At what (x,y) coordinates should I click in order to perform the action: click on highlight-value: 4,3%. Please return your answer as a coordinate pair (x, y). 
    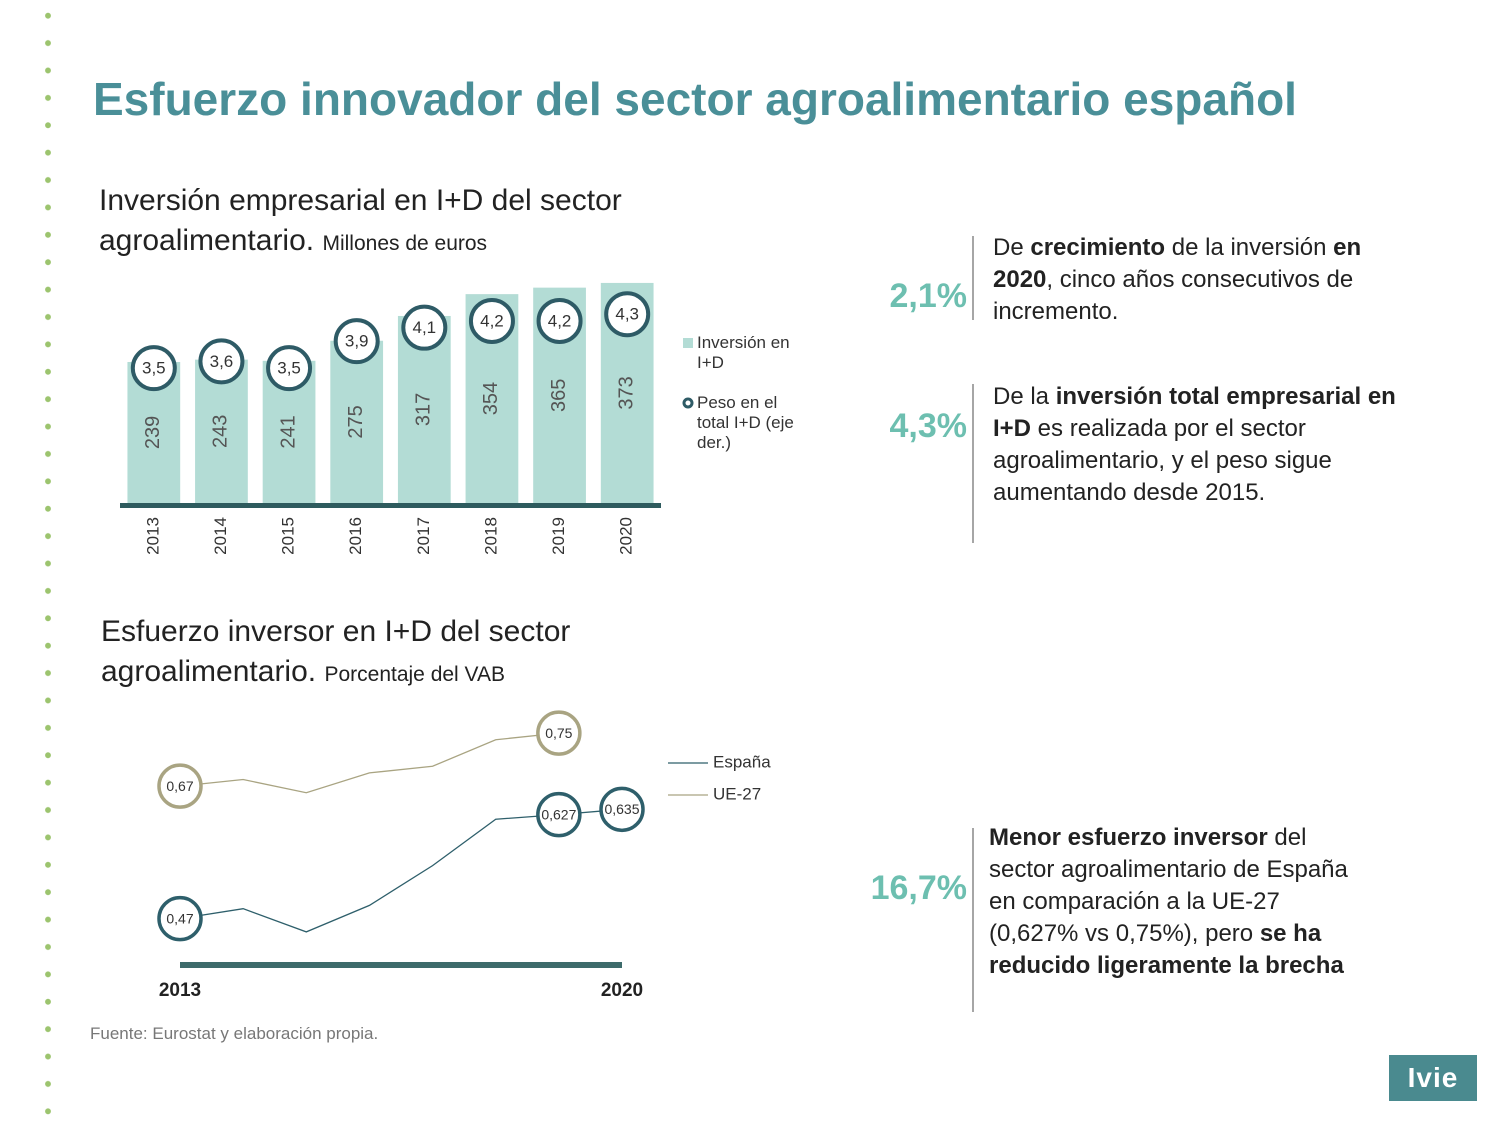
    Looking at the image, I should click on (928, 426).